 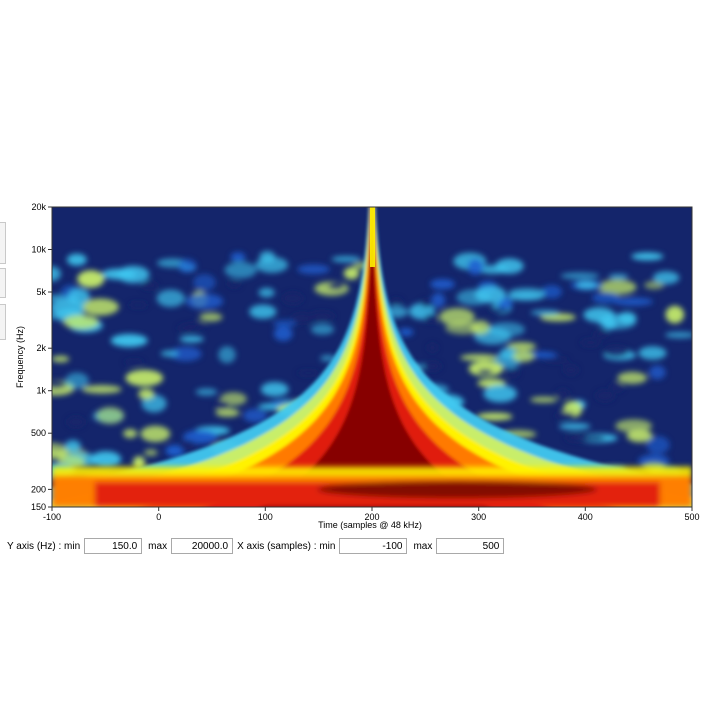 I want to click on low-frequency-band, so click(x=372, y=486).